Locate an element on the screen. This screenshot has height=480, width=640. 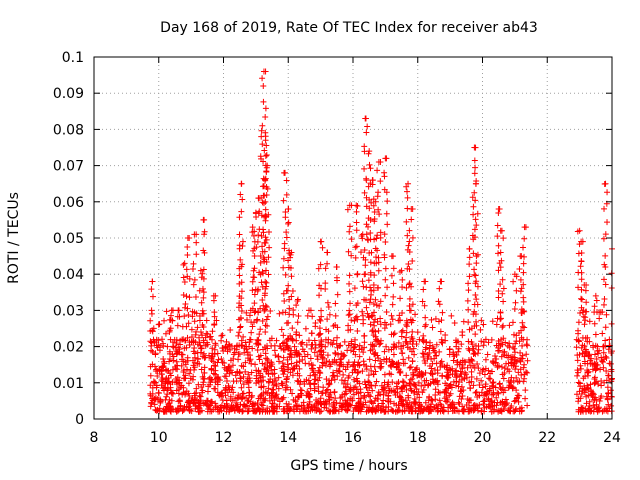
y-tick-label: 0.04 is located at coordinates (68, 275).